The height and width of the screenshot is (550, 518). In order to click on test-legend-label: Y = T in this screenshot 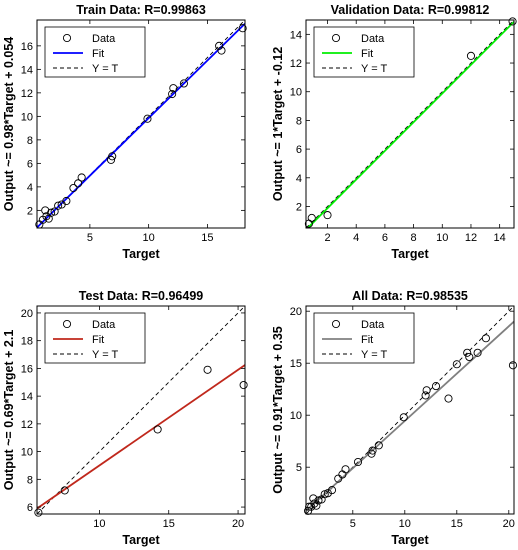, I will do `click(105, 355)`.